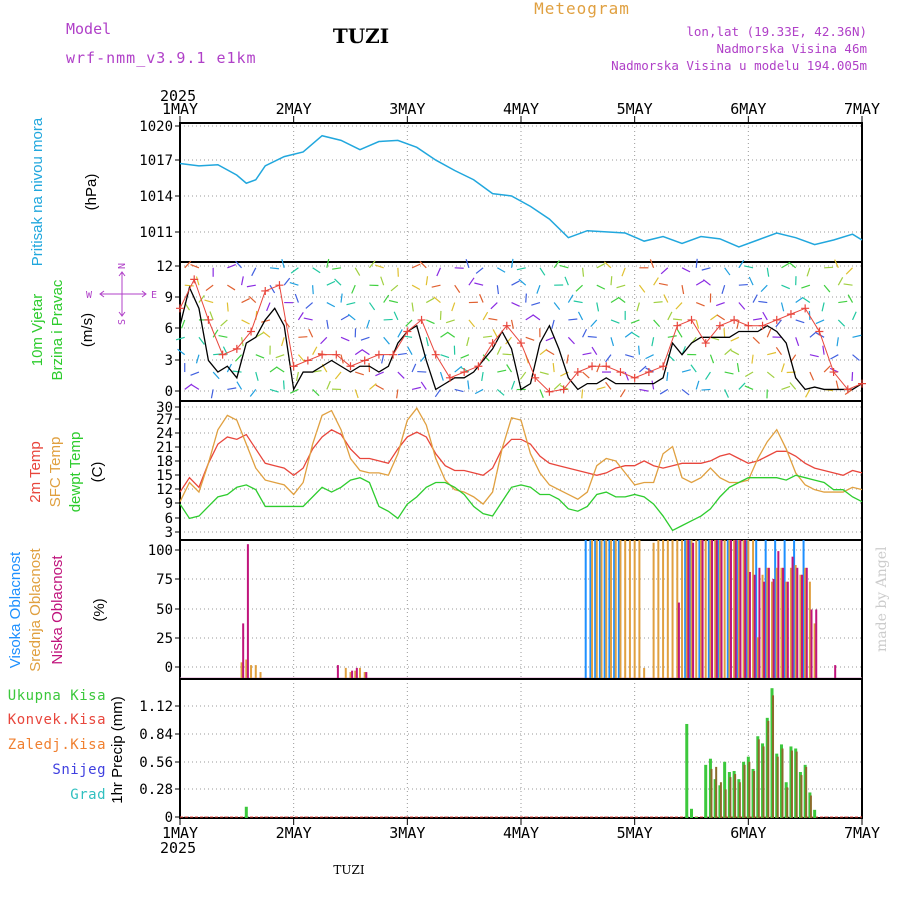 Image resolution: width=900 pixels, height=900 pixels. Describe the element at coordinates (748, 833) in the screenshot. I see `x-tick-label-bottom: 6MAY` at that location.